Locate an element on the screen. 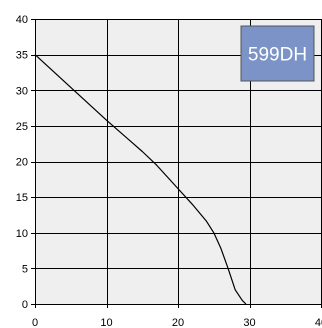 This screenshot has width=322, height=328. y-tick-label-40: 40 is located at coordinates (22, 20).